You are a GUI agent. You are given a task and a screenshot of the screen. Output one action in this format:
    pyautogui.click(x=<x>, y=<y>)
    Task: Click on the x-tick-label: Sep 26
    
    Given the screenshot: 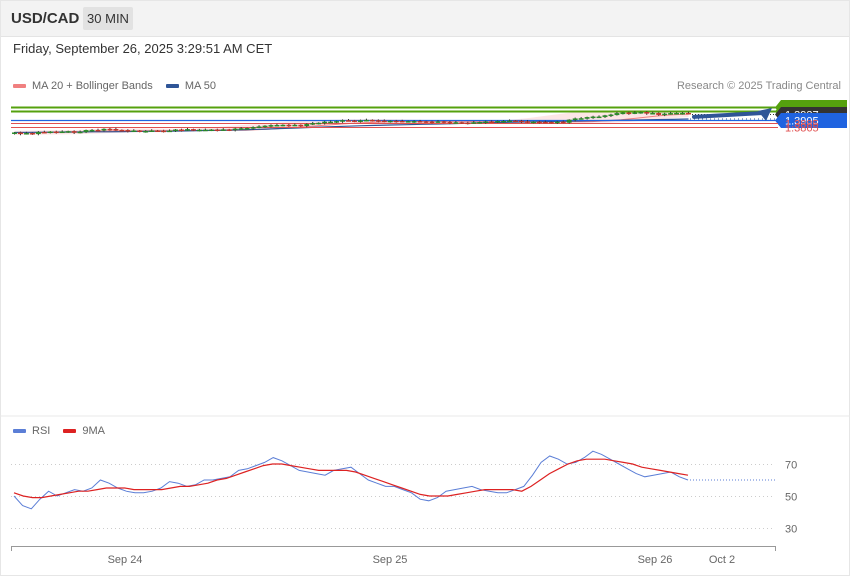 What is the action you would take?
    pyautogui.click(x=655, y=560)
    